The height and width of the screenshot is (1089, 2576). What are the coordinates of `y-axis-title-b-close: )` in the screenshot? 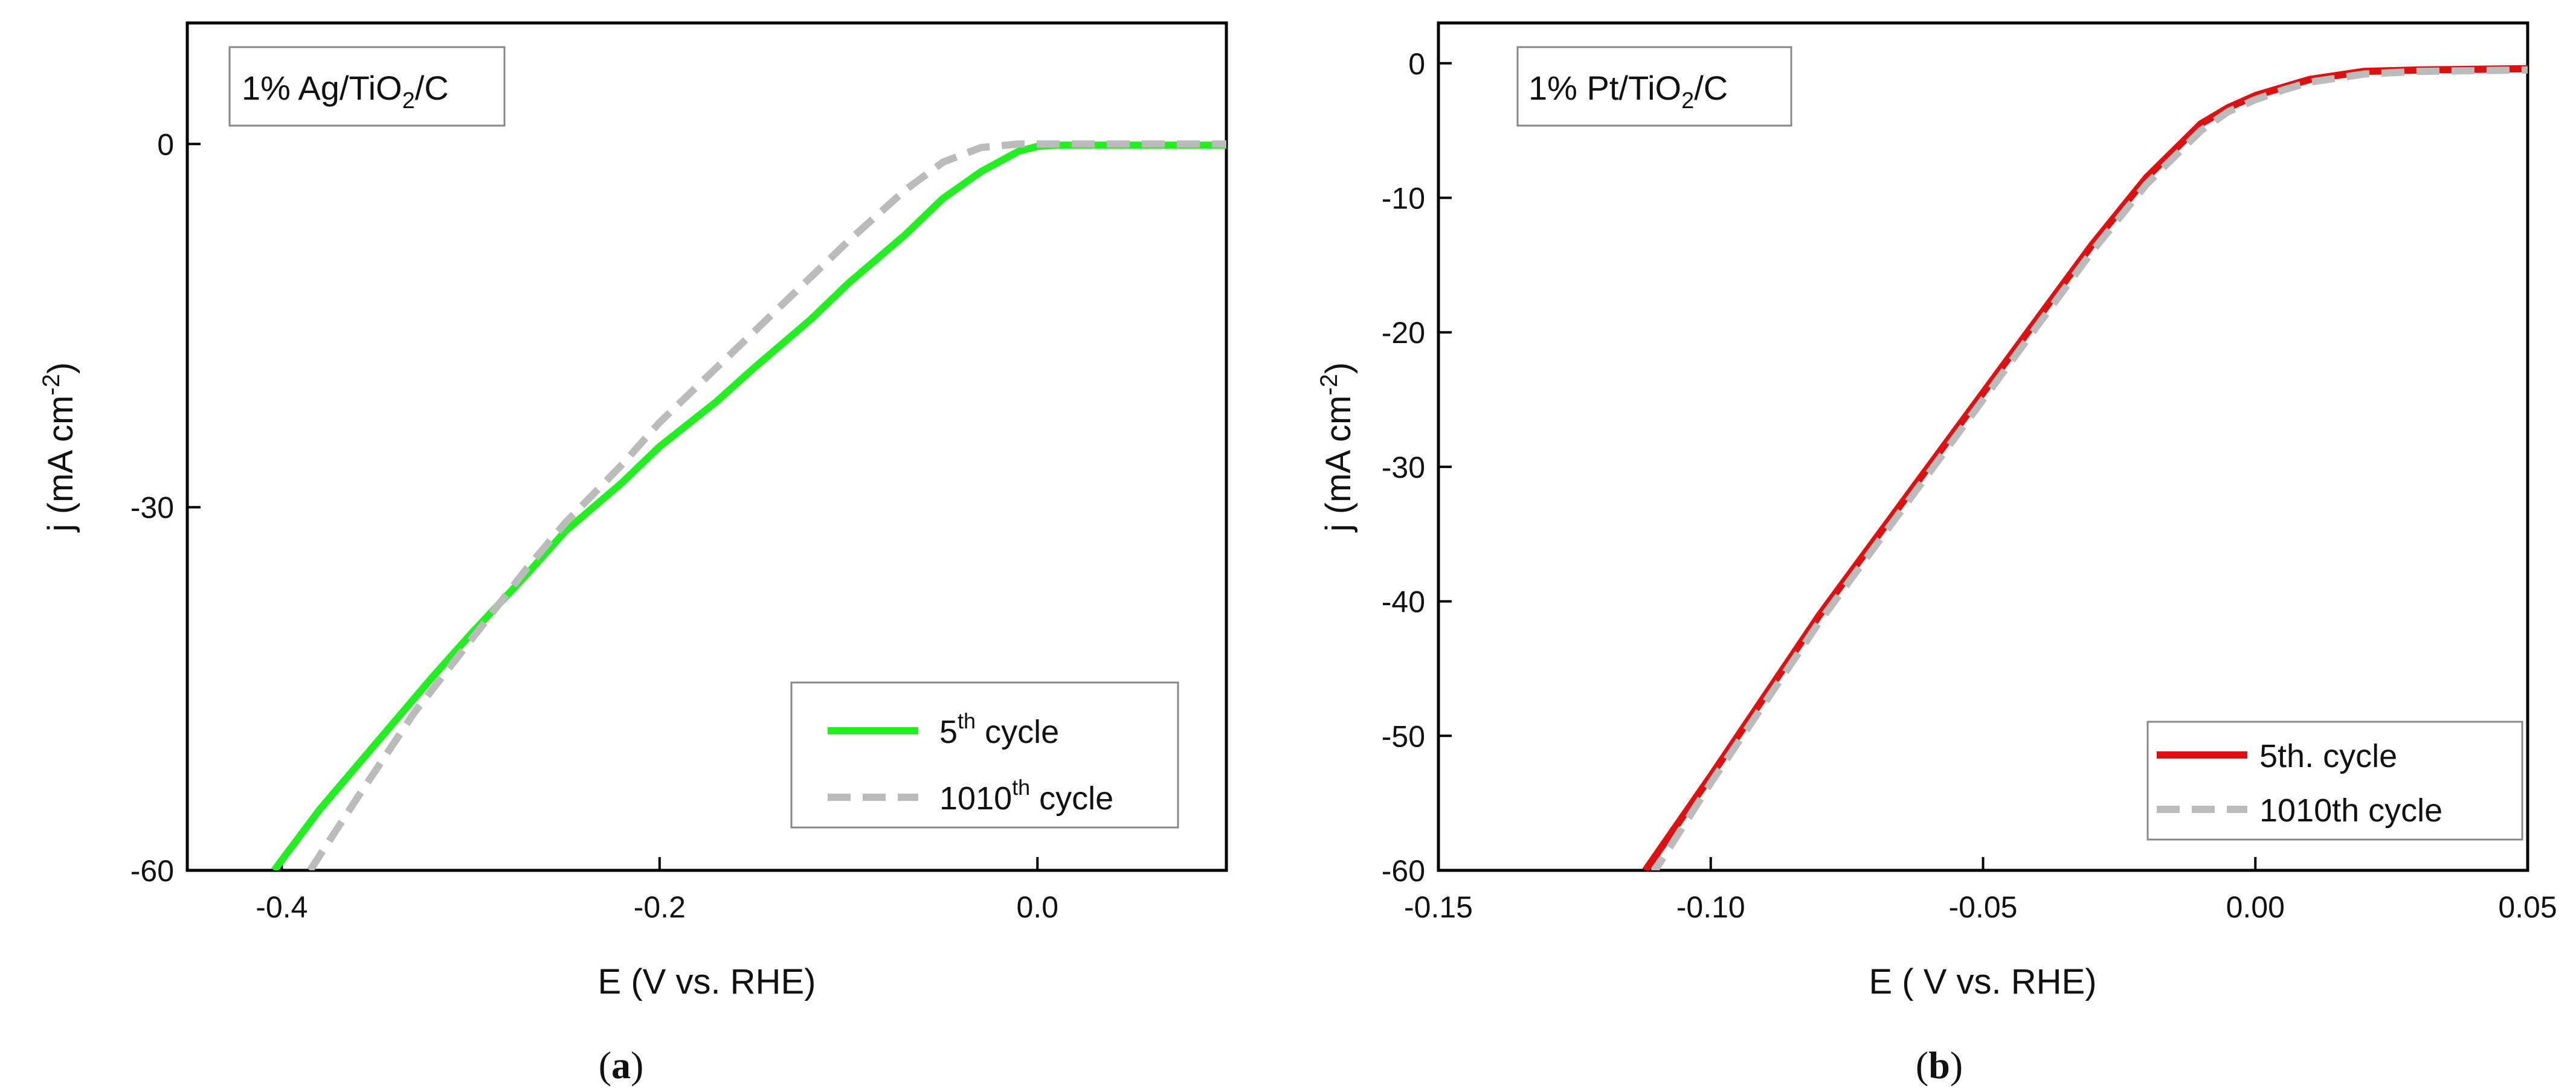 It's located at (1338, 368).